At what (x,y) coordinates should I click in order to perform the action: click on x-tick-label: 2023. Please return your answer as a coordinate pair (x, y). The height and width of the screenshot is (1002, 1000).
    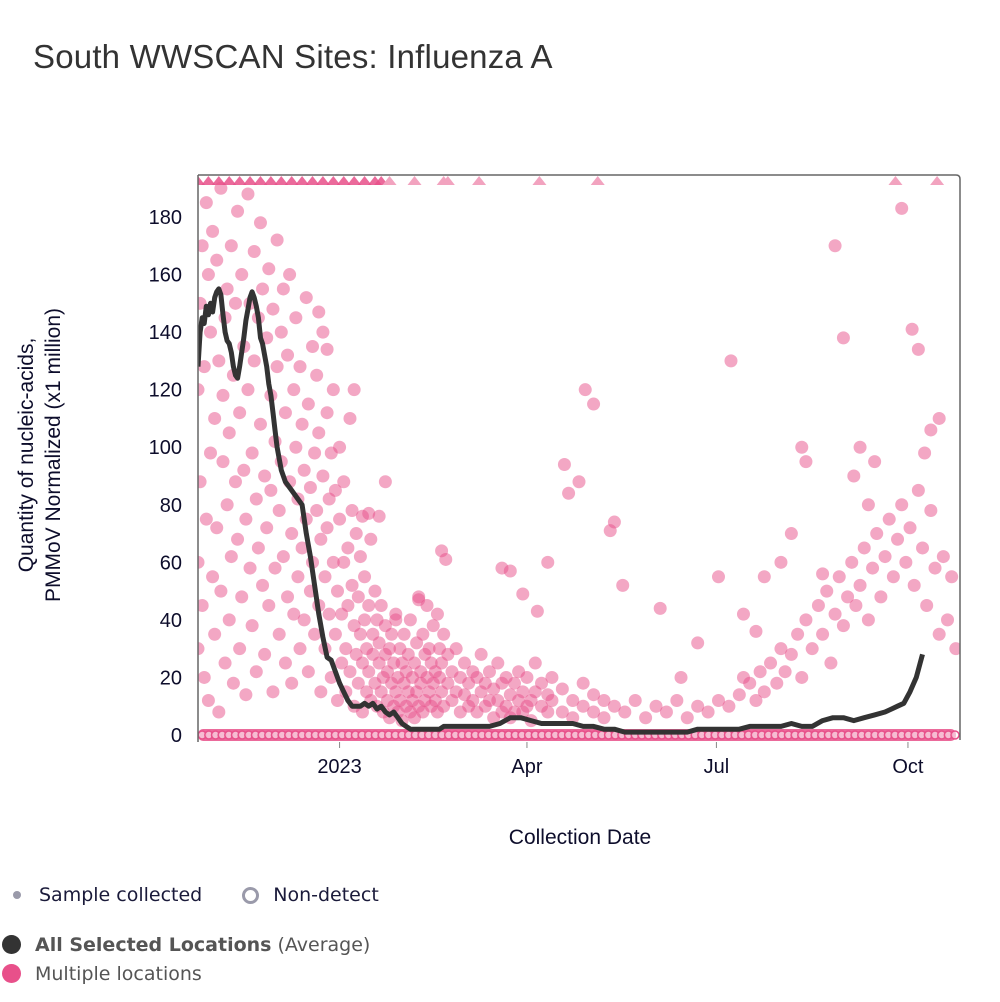
    Looking at the image, I should click on (339, 767).